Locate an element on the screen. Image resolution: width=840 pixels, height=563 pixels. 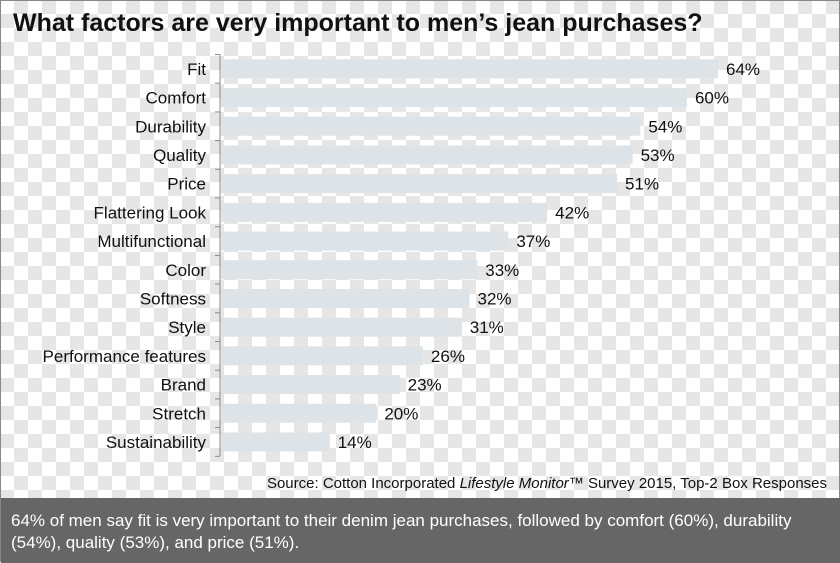
data-label: 37% is located at coordinates (533, 241).